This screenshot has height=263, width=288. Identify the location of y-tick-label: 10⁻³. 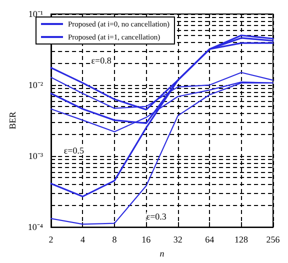
(36, 156).